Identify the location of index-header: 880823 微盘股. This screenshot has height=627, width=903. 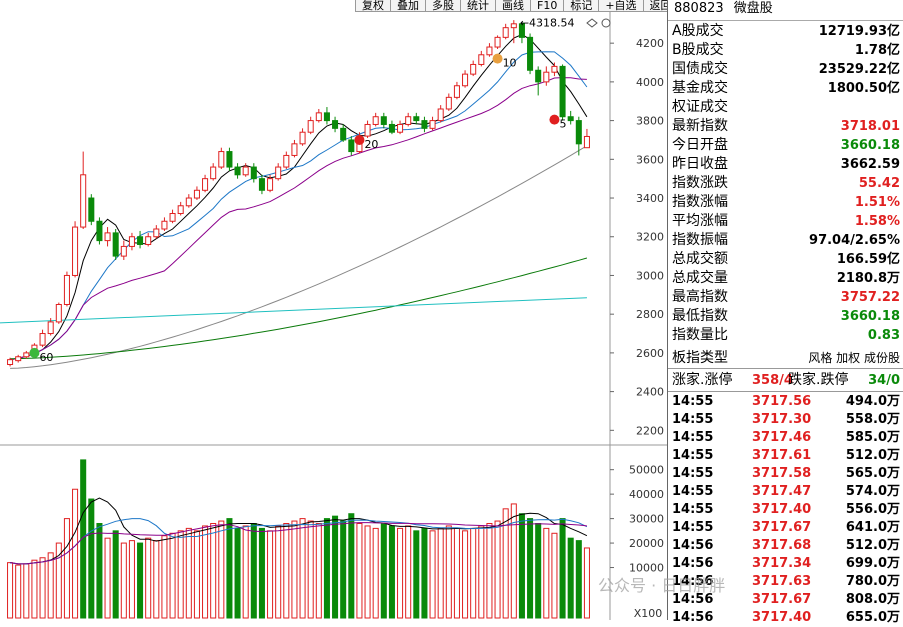
(785, 10).